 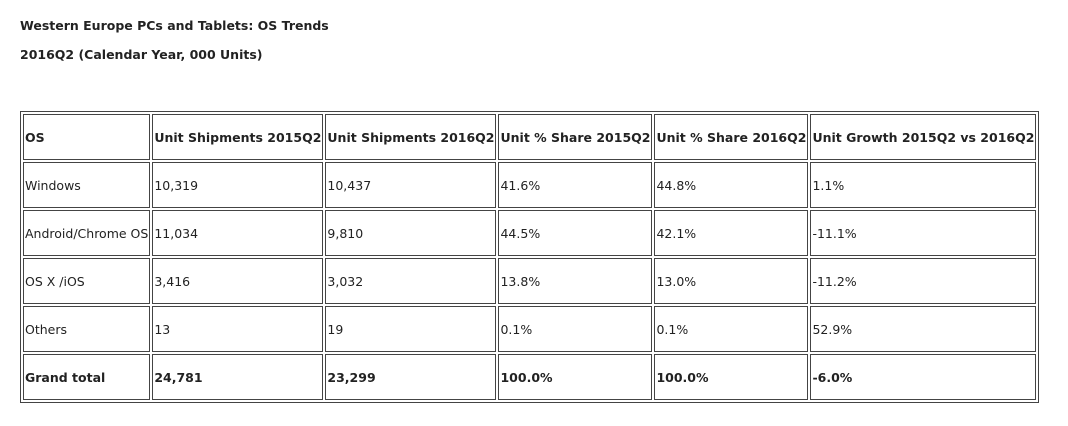 What do you see at coordinates (87, 329) in the screenshot?
I see `table-cell: Others` at bounding box center [87, 329].